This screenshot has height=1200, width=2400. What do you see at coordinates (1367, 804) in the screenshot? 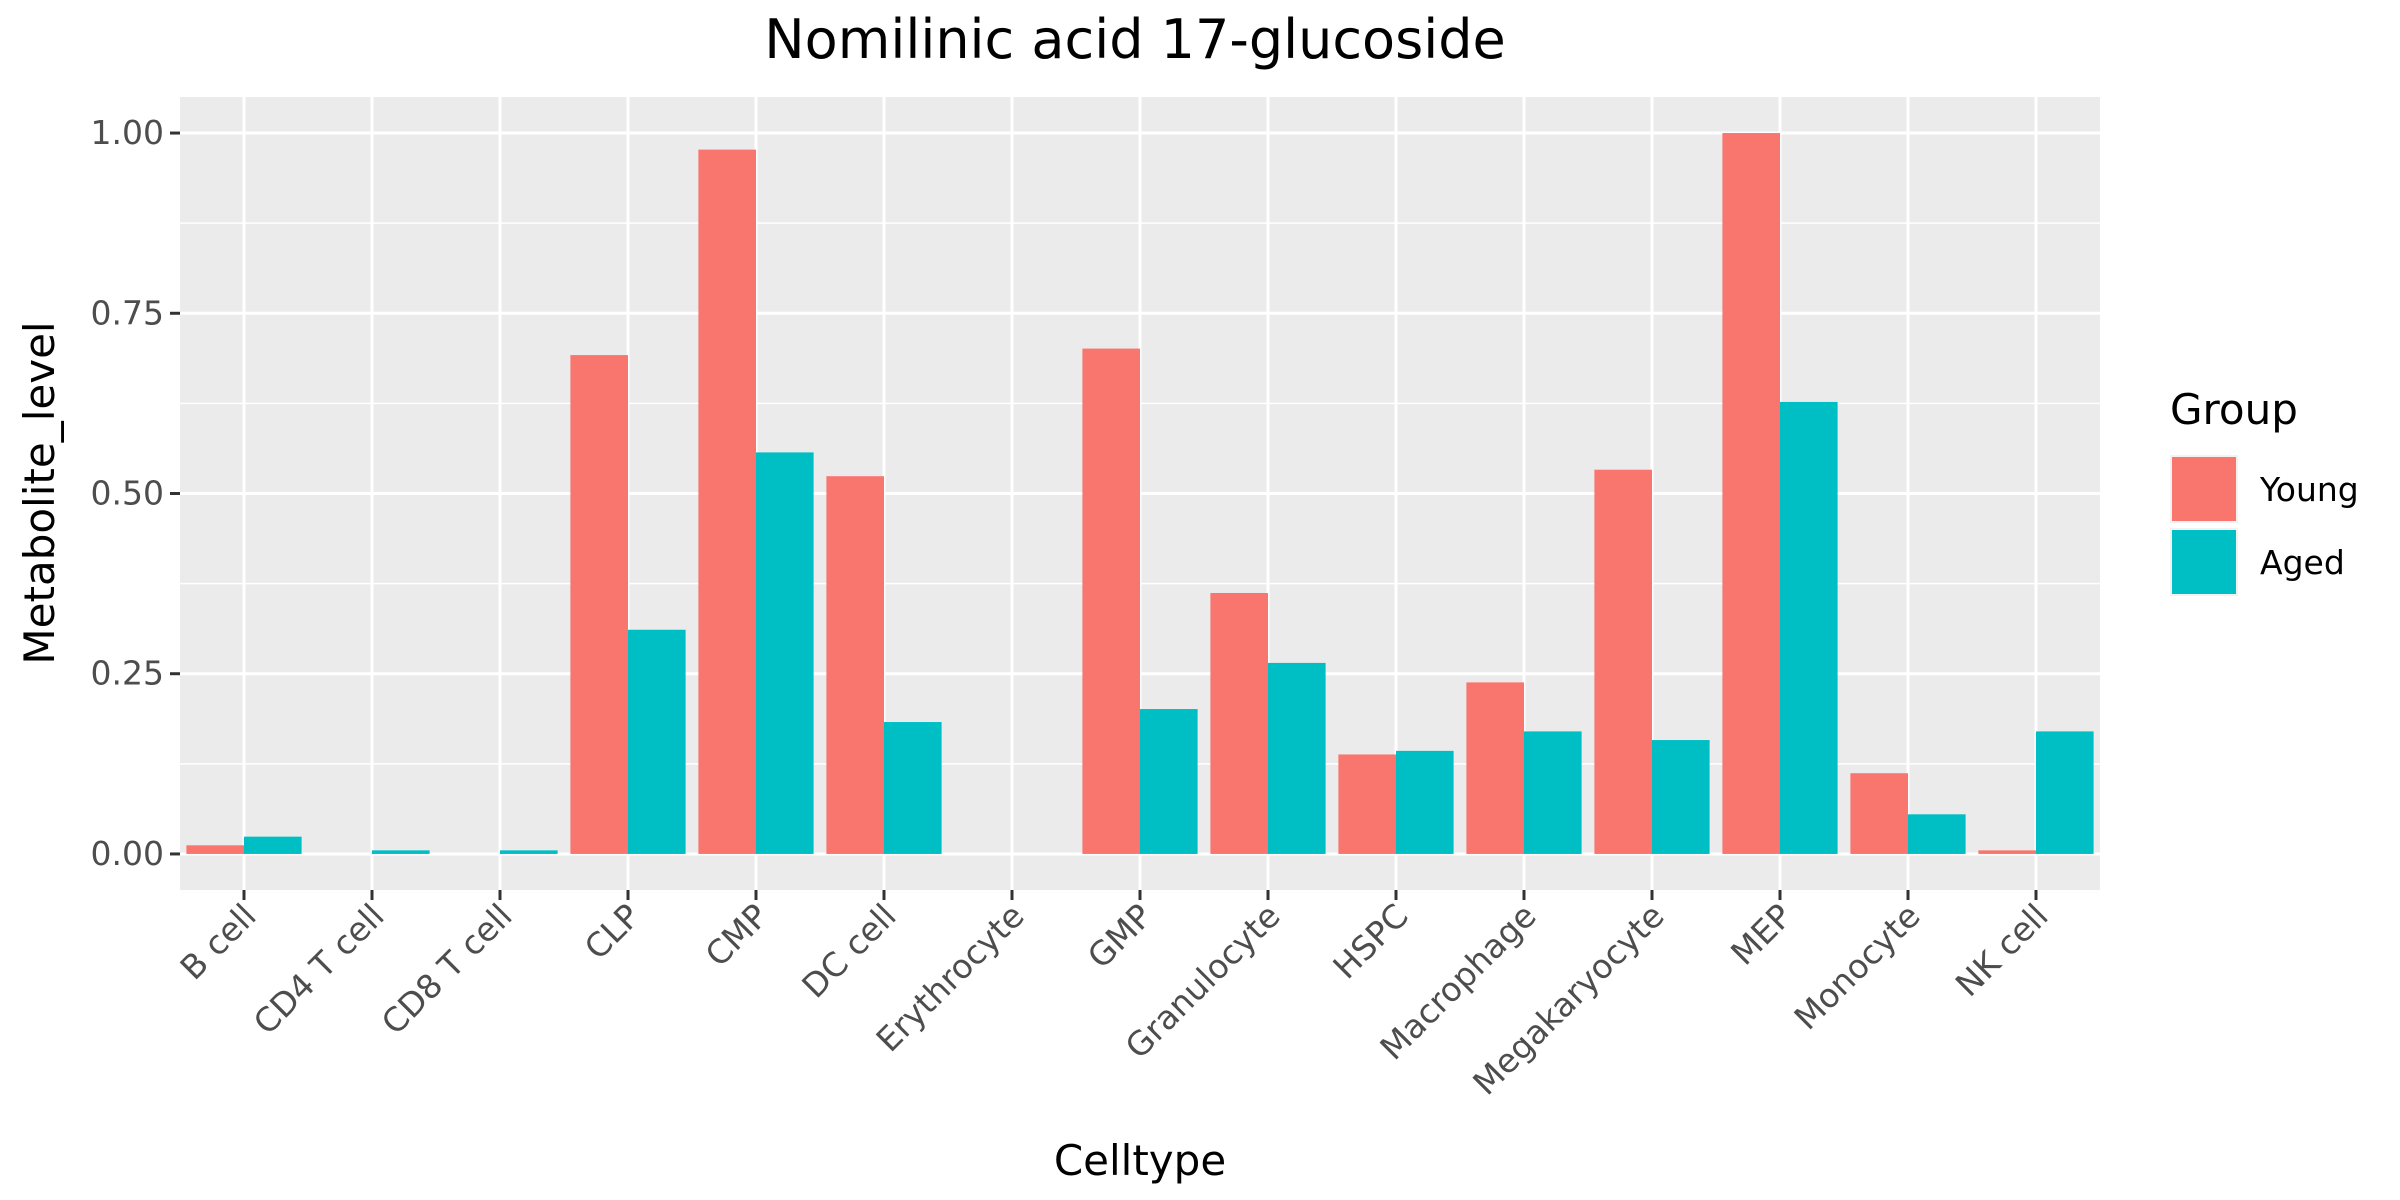
I see `bar-young-hspc` at bounding box center [1367, 804].